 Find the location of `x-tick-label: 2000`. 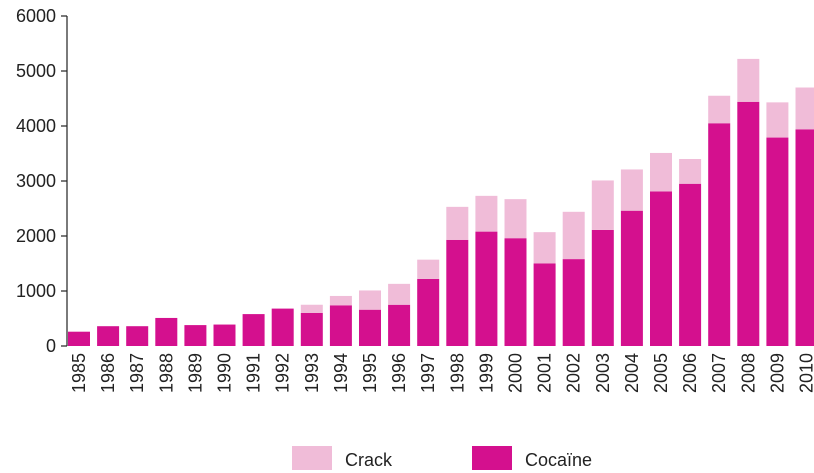

x-tick-label: 2000 is located at coordinates (516, 373).